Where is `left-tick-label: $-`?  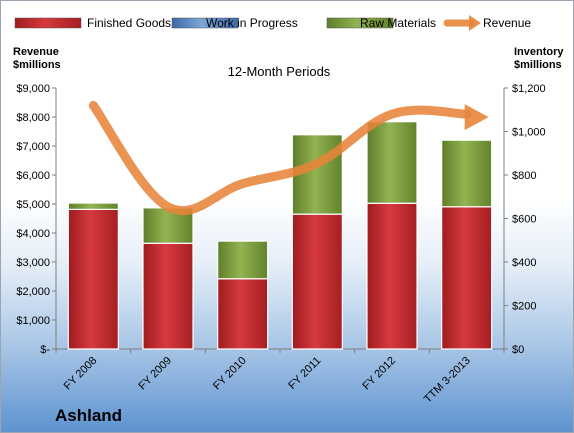
left-tick-label: $- is located at coordinates (45, 350).